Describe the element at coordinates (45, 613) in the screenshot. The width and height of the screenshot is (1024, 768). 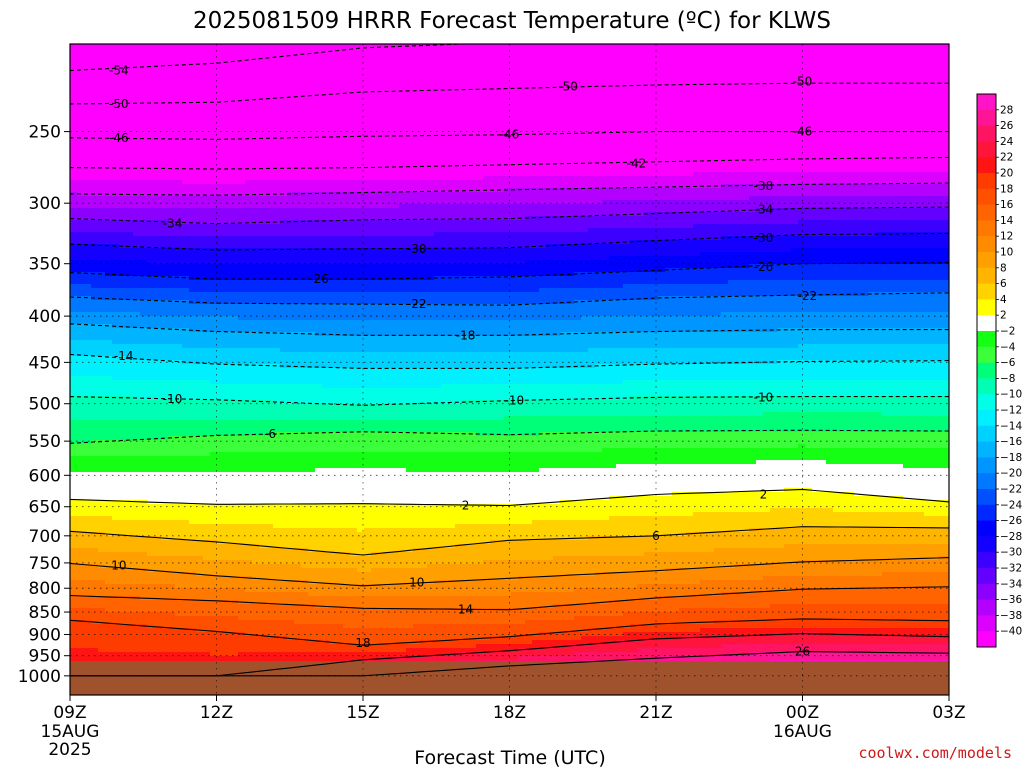
I see `y-tick-label: 850` at that location.